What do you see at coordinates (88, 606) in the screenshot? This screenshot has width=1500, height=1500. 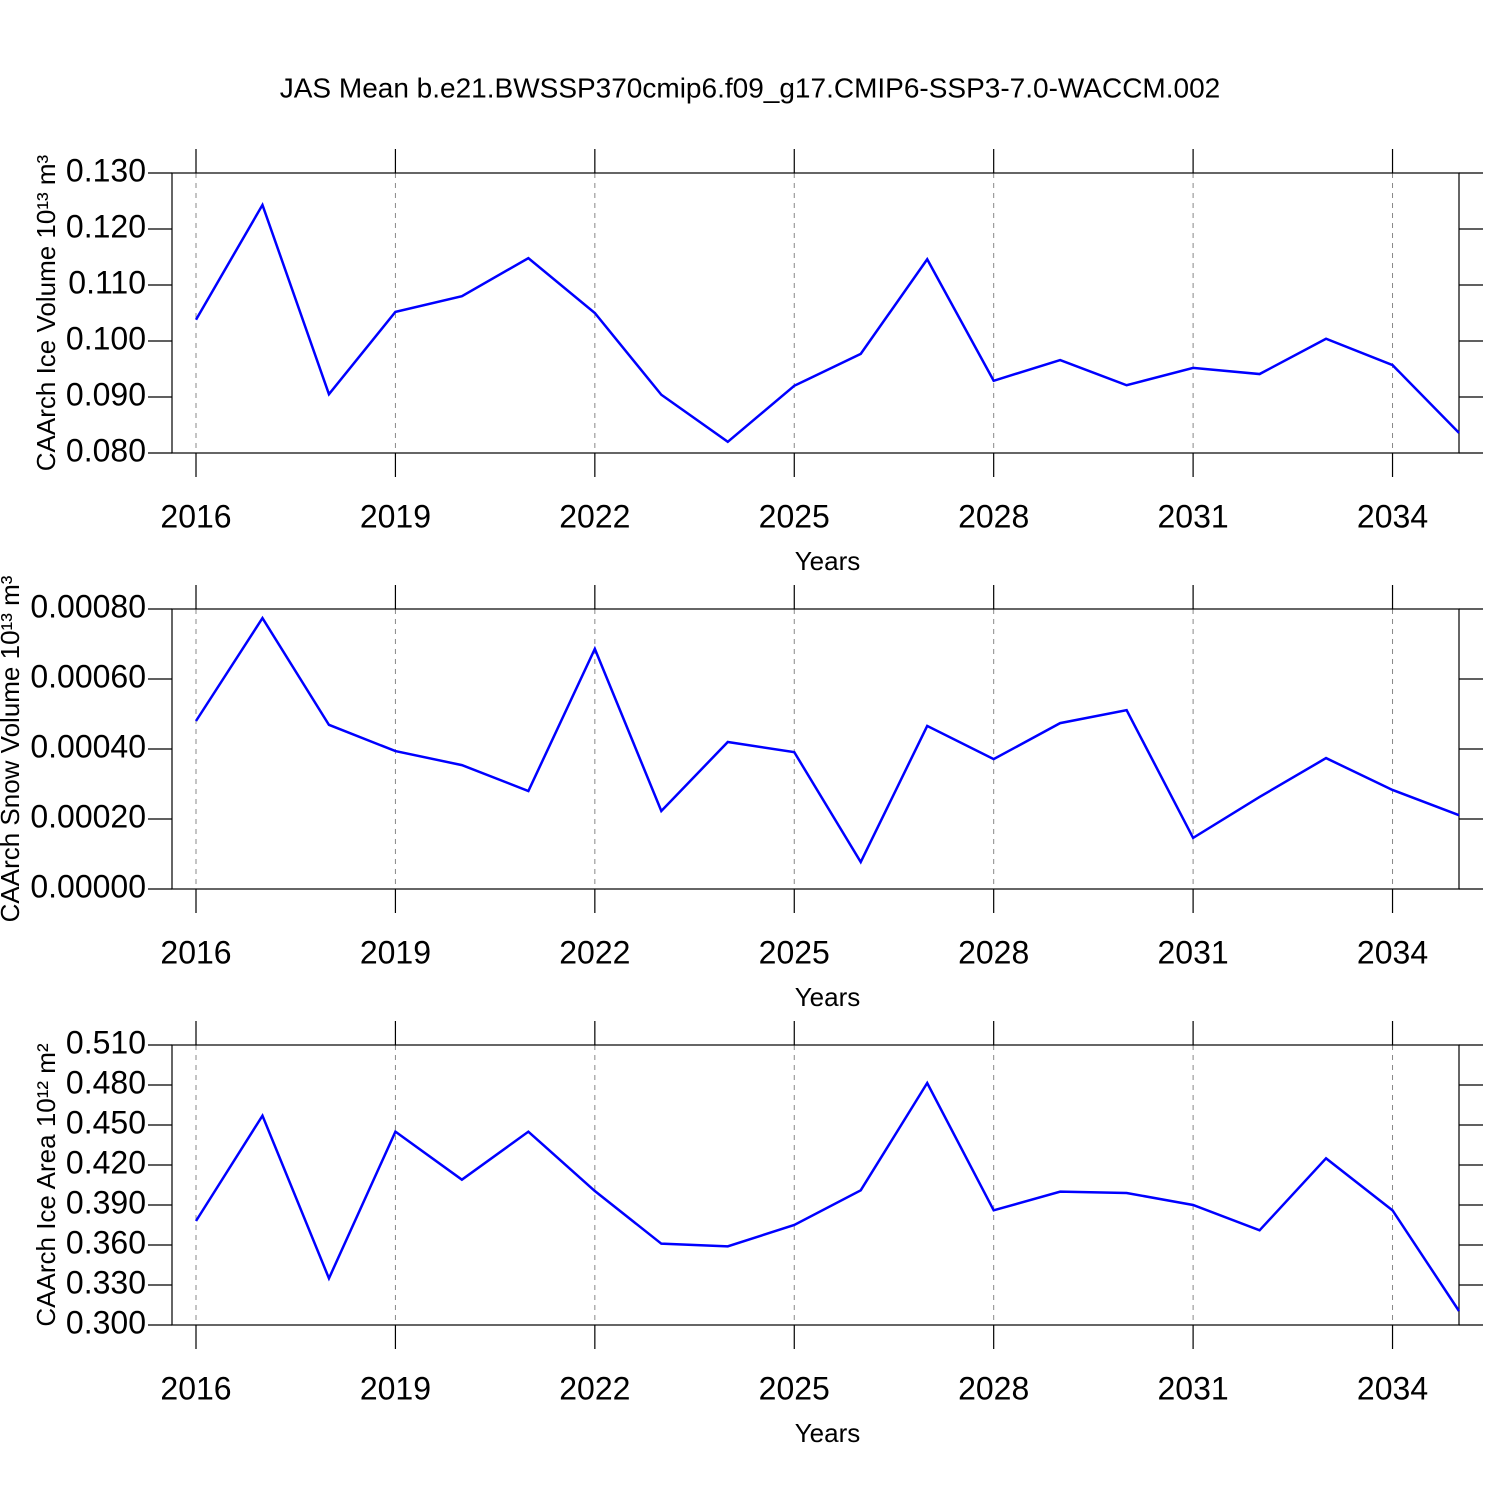 I see `y-tick-label: 0.00080` at bounding box center [88, 606].